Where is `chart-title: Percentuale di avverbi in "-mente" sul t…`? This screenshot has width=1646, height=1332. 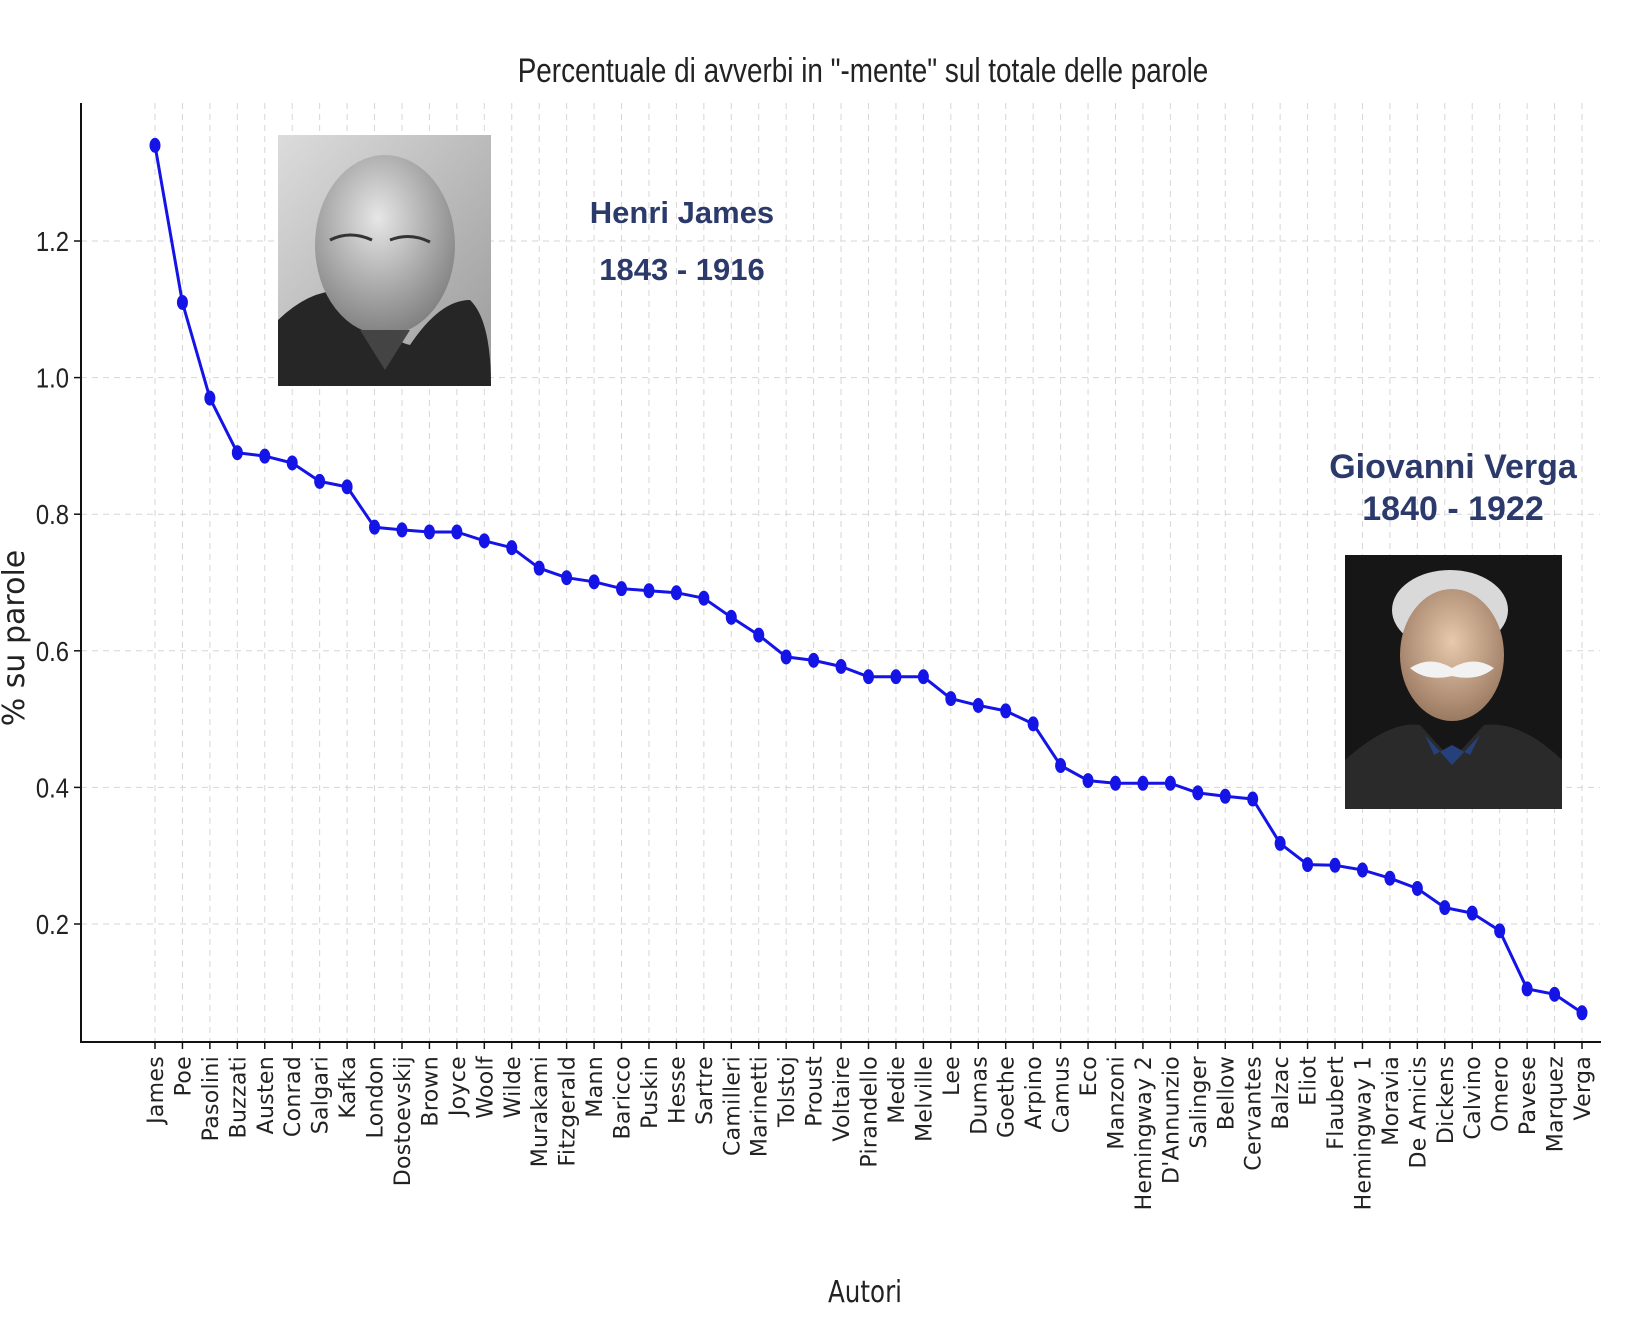
chart-title: Percentuale di avverbi in "-mente" sul t… is located at coordinates (863, 70).